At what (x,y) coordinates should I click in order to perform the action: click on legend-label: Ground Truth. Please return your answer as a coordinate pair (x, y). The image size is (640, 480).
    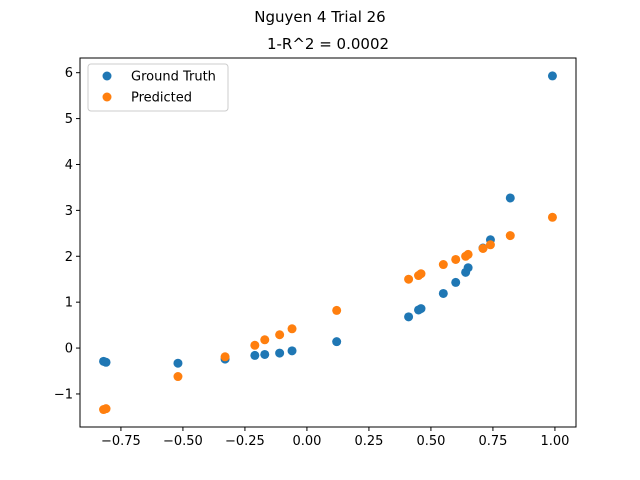
    Looking at the image, I should click on (173, 77).